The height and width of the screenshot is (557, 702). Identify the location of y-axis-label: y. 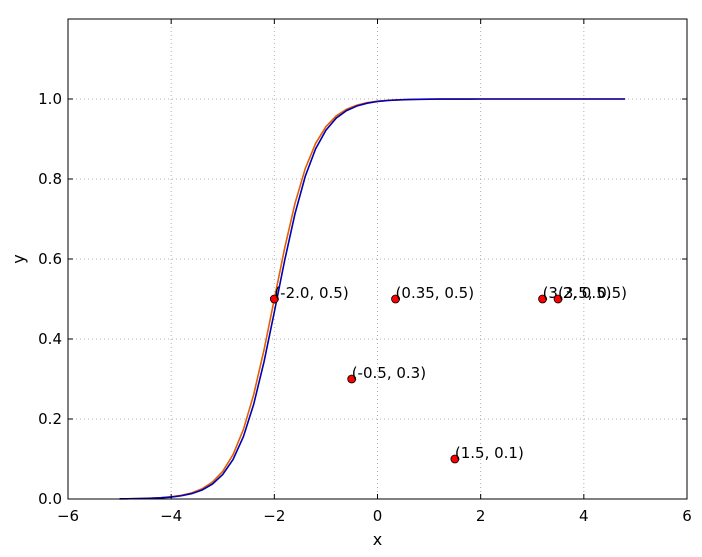
(18, 258).